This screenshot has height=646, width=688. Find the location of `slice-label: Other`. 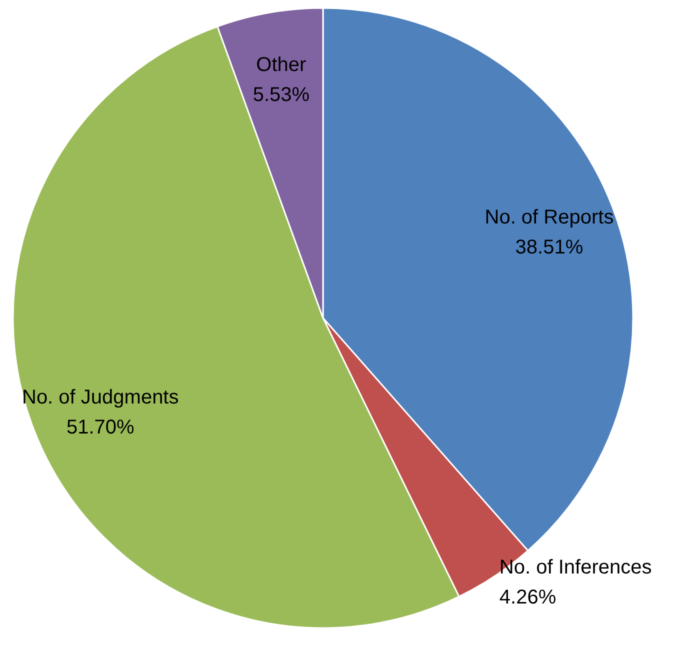

slice-label: Other is located at coordinates (281, 65).